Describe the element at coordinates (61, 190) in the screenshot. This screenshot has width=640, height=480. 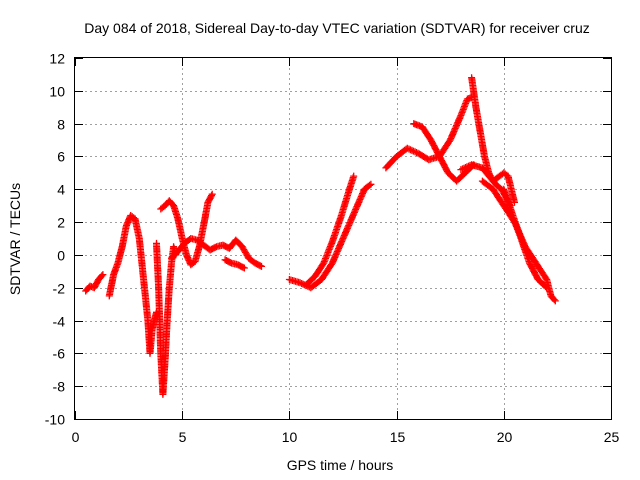
I see `y-tick-label: 4` at that location.